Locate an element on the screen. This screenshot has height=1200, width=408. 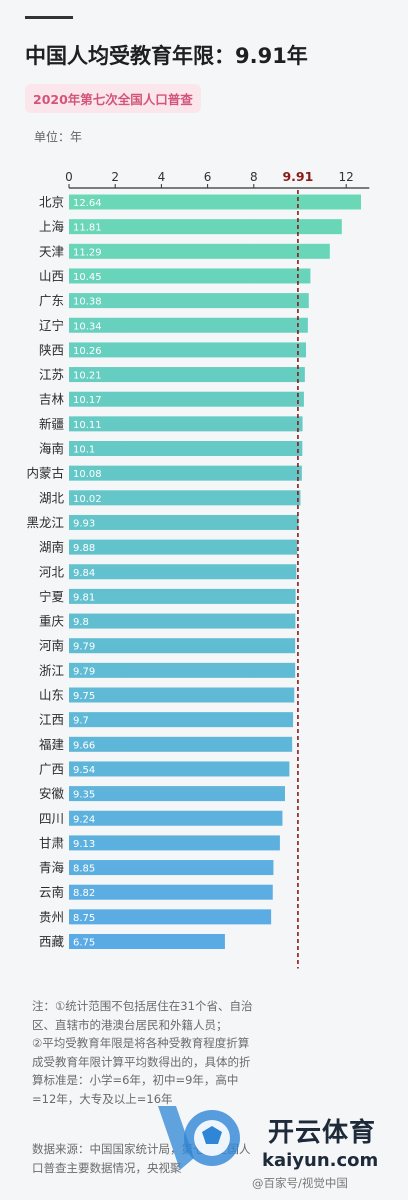
province-label: 山西 is located at coordinates (51, 275).